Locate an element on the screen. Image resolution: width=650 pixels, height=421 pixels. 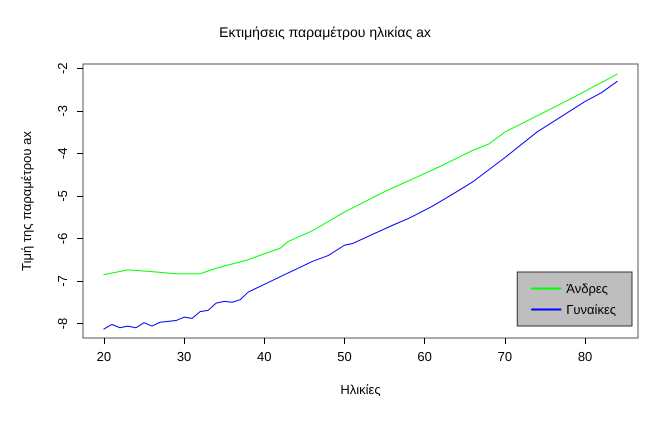
x-tick-label: 50 is located at coordinates (344, 356).